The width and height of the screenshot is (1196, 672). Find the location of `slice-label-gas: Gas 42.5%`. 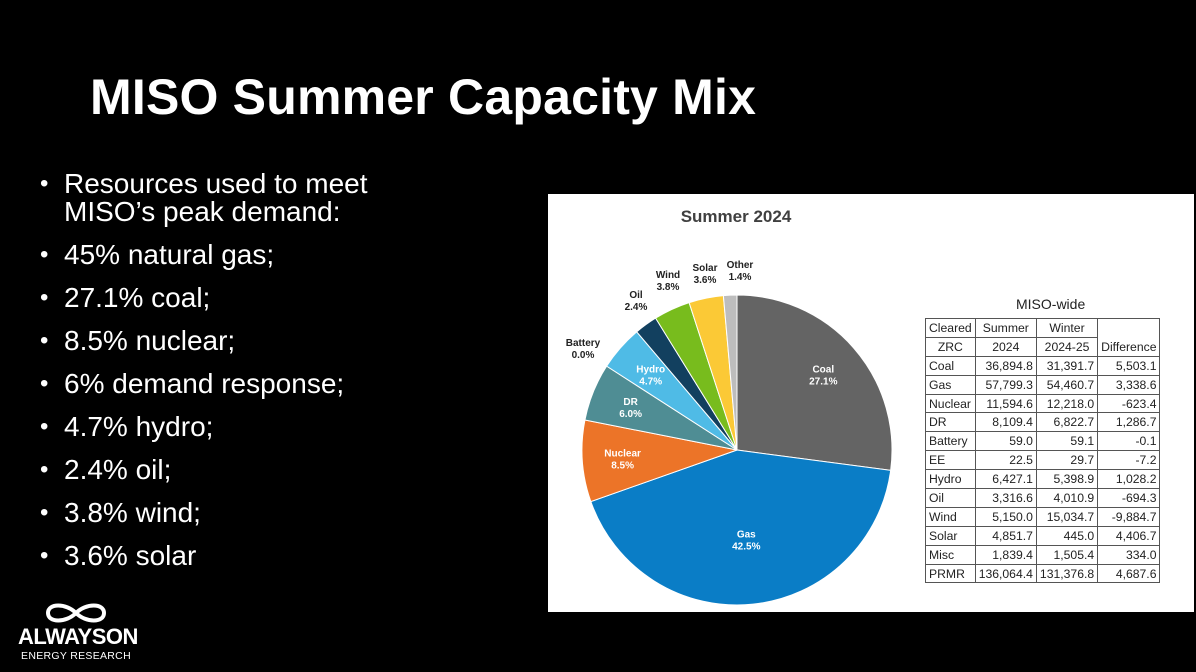

slice-label-gas: Gas 42.5% is located at coordinates (746, 540).